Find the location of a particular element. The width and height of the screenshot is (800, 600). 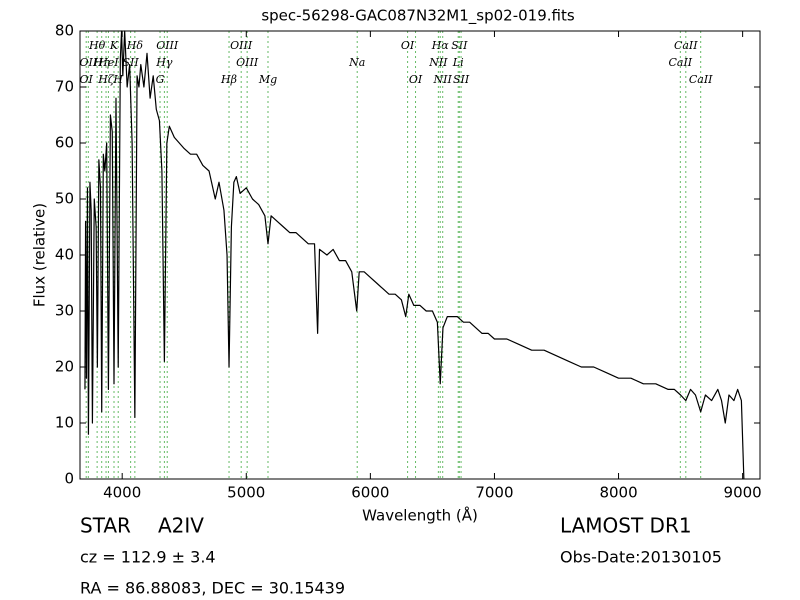

x-tick-label: 9000 is located at coordinates (743, 493).